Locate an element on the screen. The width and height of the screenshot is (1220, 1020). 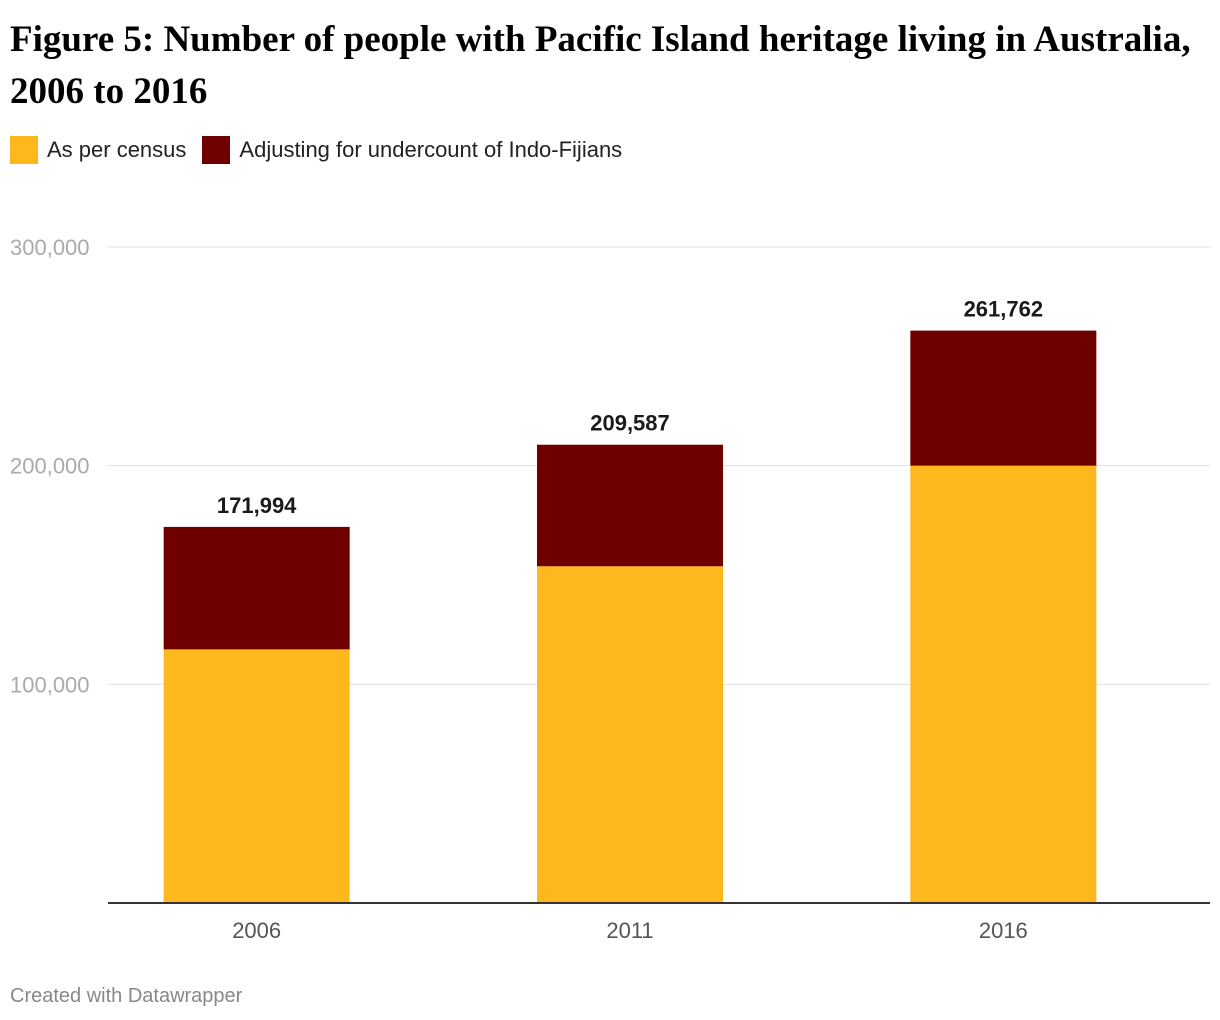
legend-label-adjusted: Adjusting for undercount of Indo-Fijians is located at coordinates (431, 149).